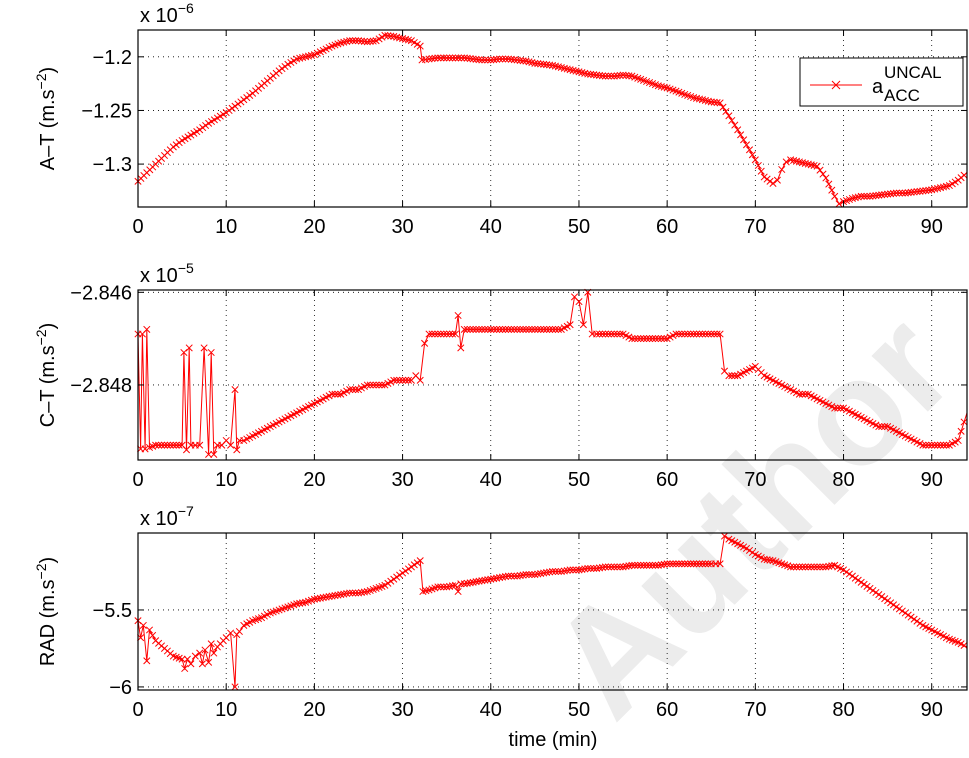  I want to click on axis-exponent-label: x 10−6, so click(167, 13).